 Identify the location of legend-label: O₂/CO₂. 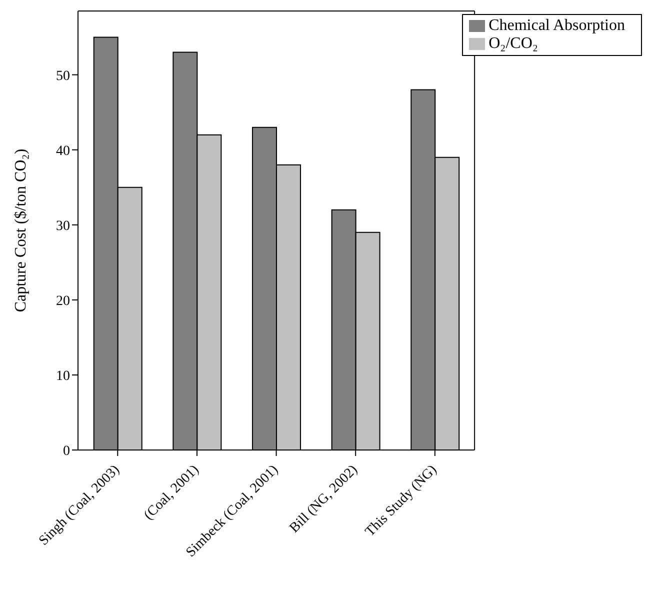
(513, 43).